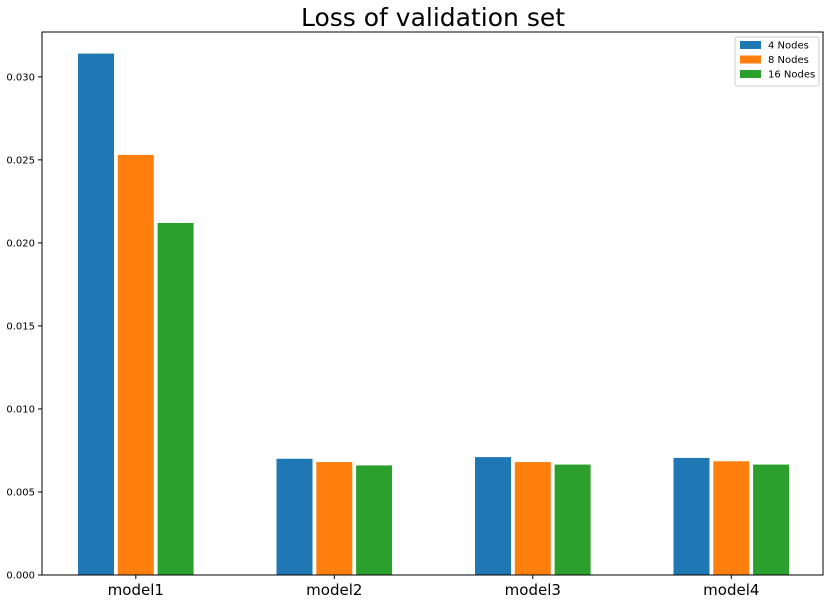 Image resolution: width=831 pixels, height=604 pixels. Describe the element at coordinates (20, 77) in the screenshot. I see `y-tick-label: 0.030` at that location.